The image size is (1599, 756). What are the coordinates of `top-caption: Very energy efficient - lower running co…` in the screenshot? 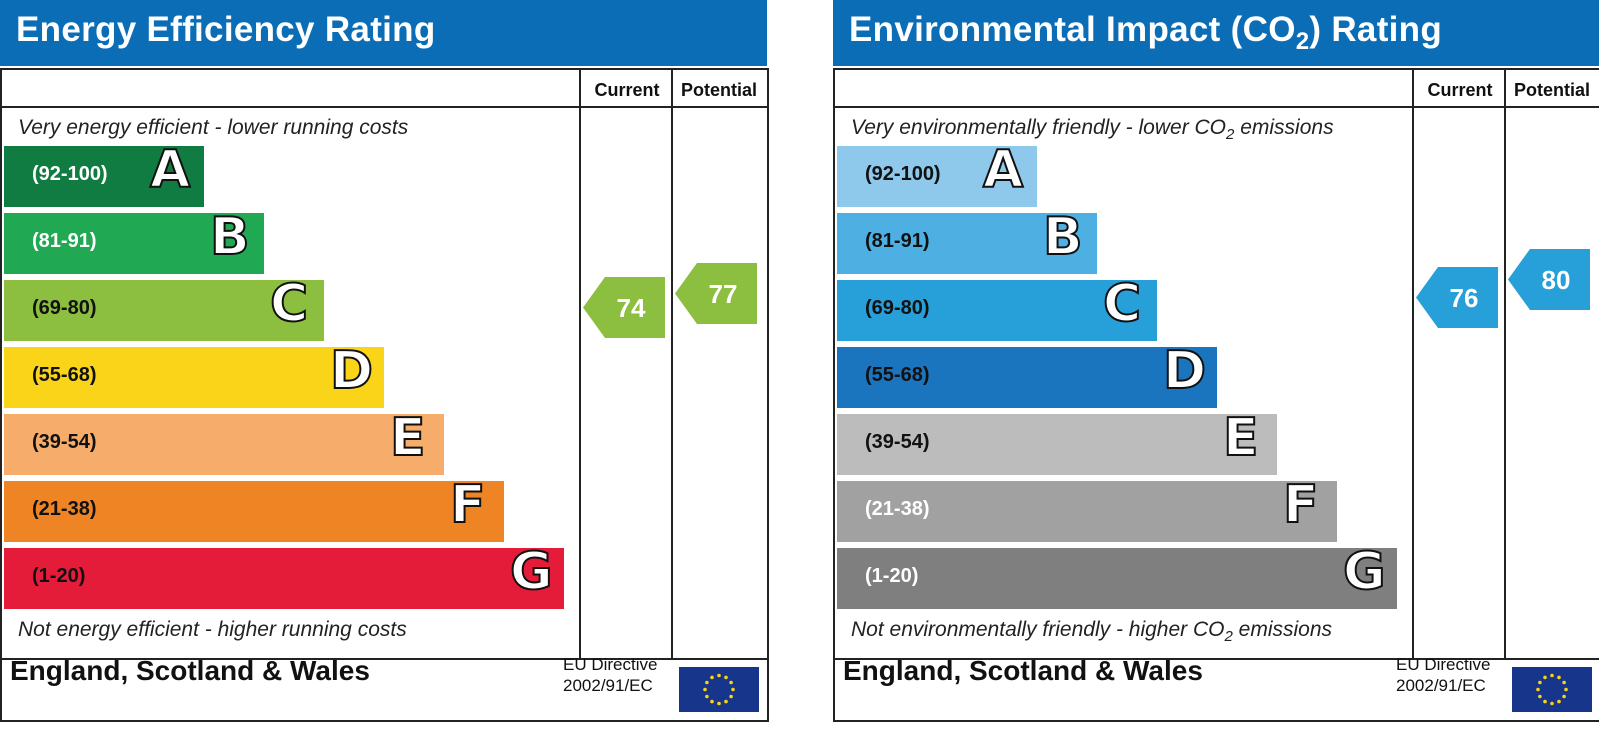 It's located at (213, 127).